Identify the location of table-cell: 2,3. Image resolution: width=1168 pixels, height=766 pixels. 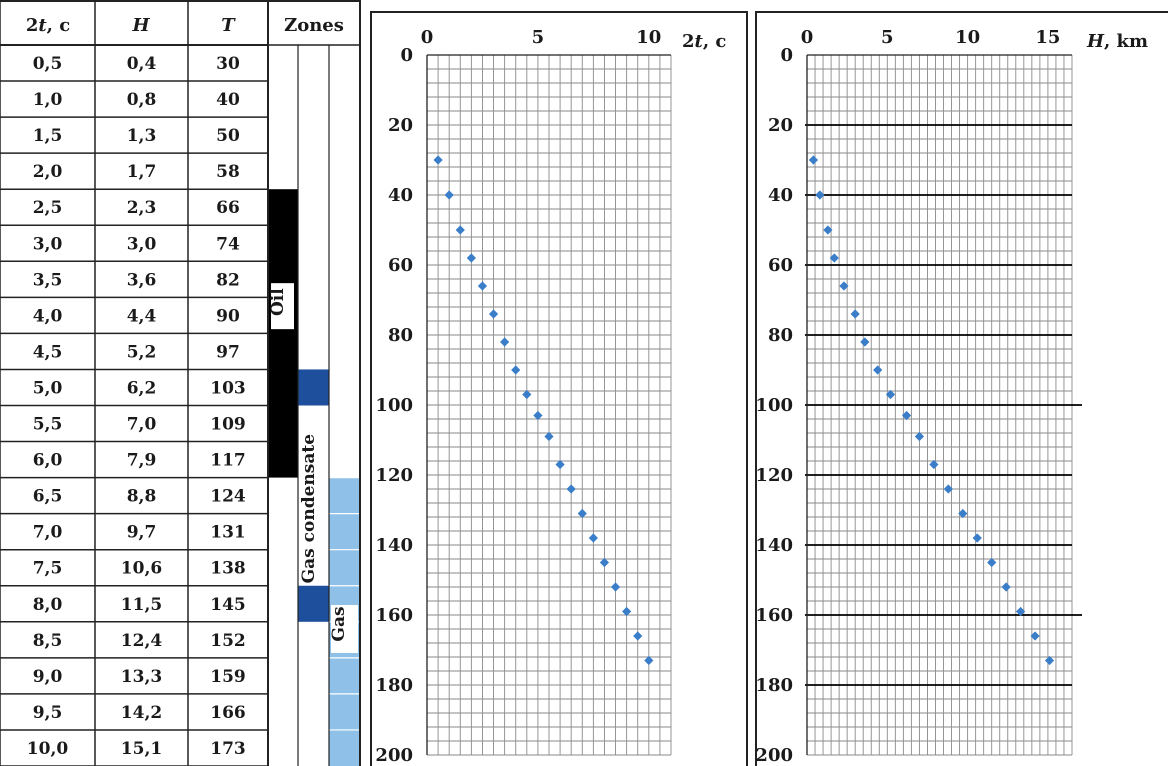
(142, 208).